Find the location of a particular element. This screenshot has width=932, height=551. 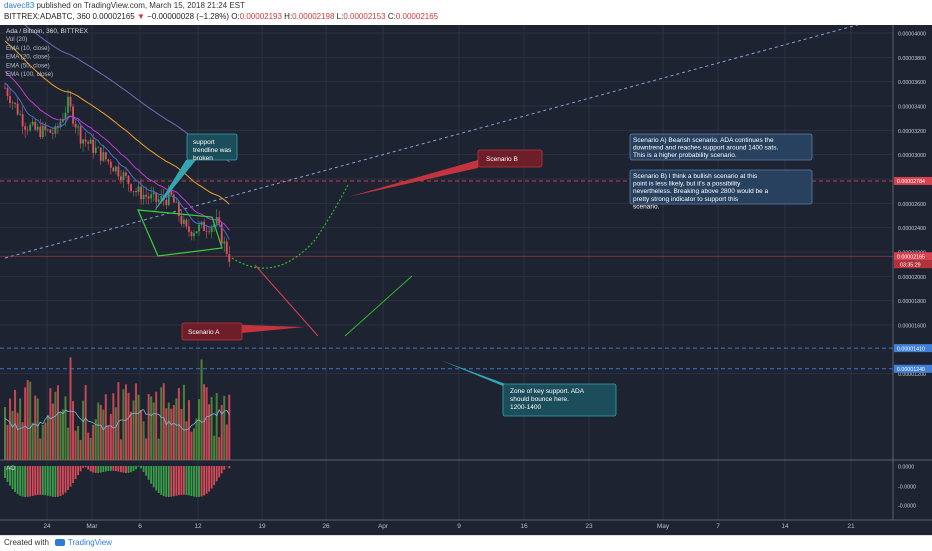

legend-entry: EMA (100, close) is located at coordinates (29, 74).